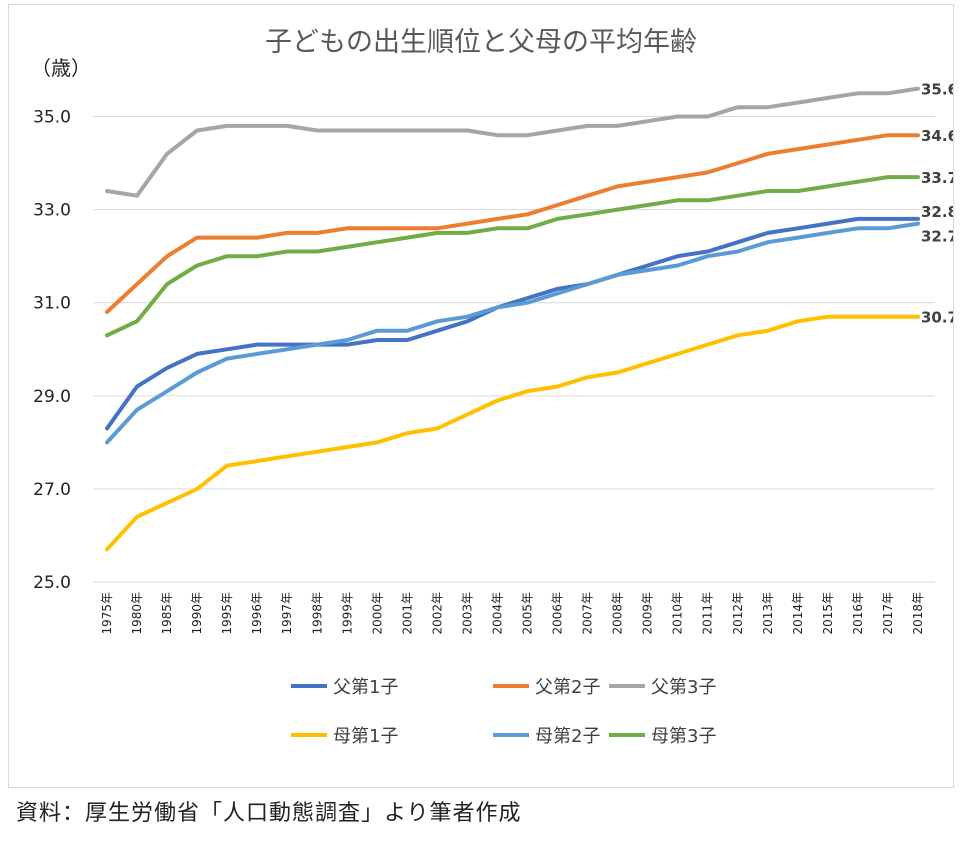 Image resolution: width=960 pixels, height=848 pixels. Describe the element at coordinates (828, 613) in the screenshot. I see `x-tick-label: 2015年` at that location.